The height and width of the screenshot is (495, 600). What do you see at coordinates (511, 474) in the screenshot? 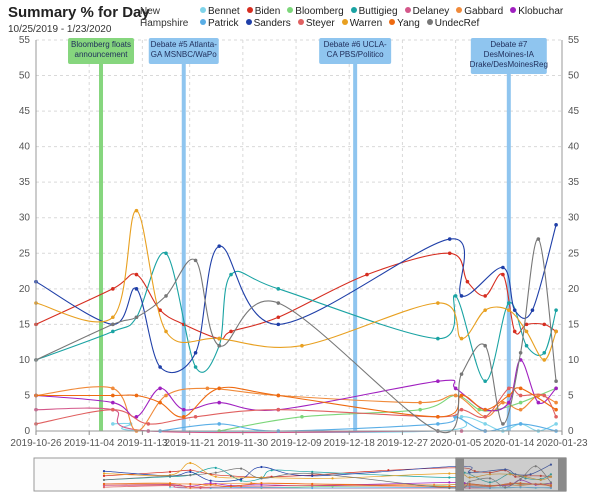
I see `navigator-selection` at bounding box center [511, 474].